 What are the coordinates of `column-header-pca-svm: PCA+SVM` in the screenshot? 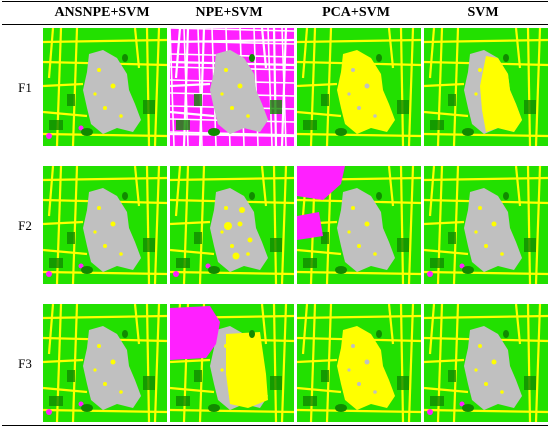 It's located at (356, 12).